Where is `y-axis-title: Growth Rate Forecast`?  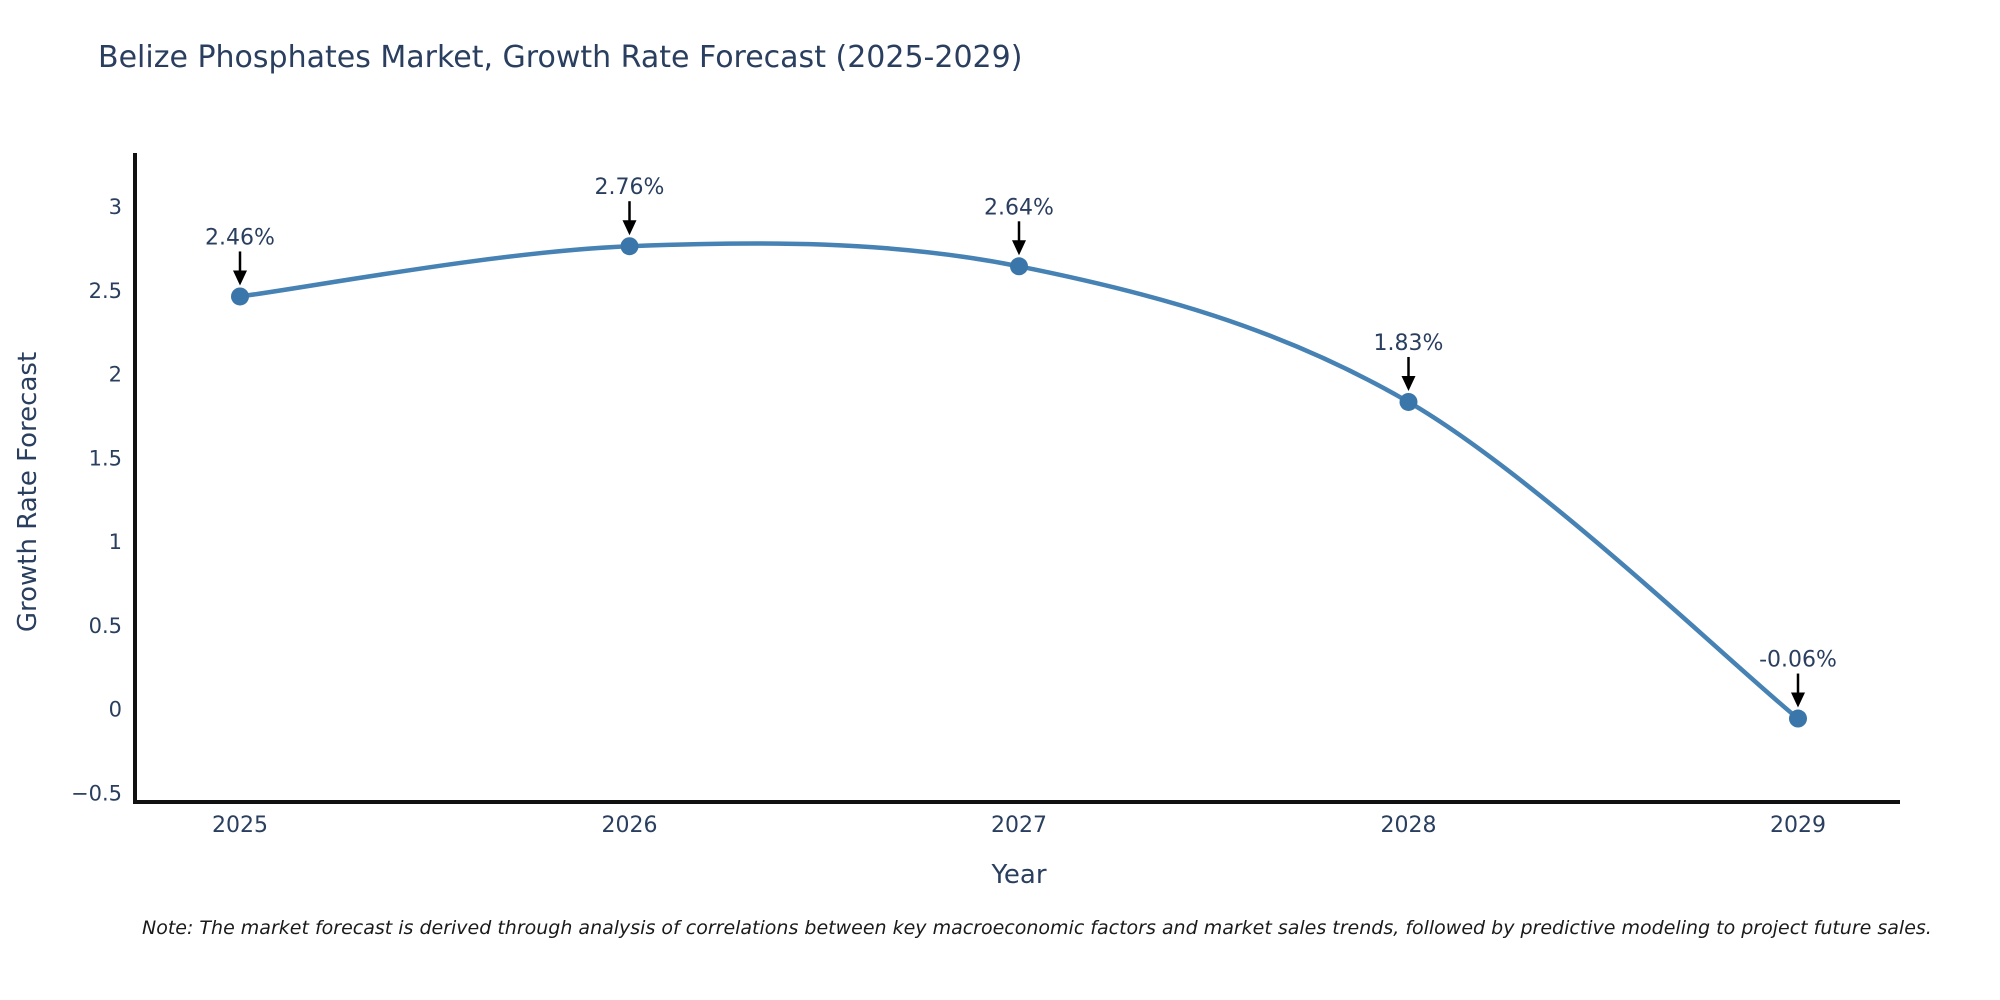 y-axis-title: Growth Rate Forecast is located at coordinates (28, 492).